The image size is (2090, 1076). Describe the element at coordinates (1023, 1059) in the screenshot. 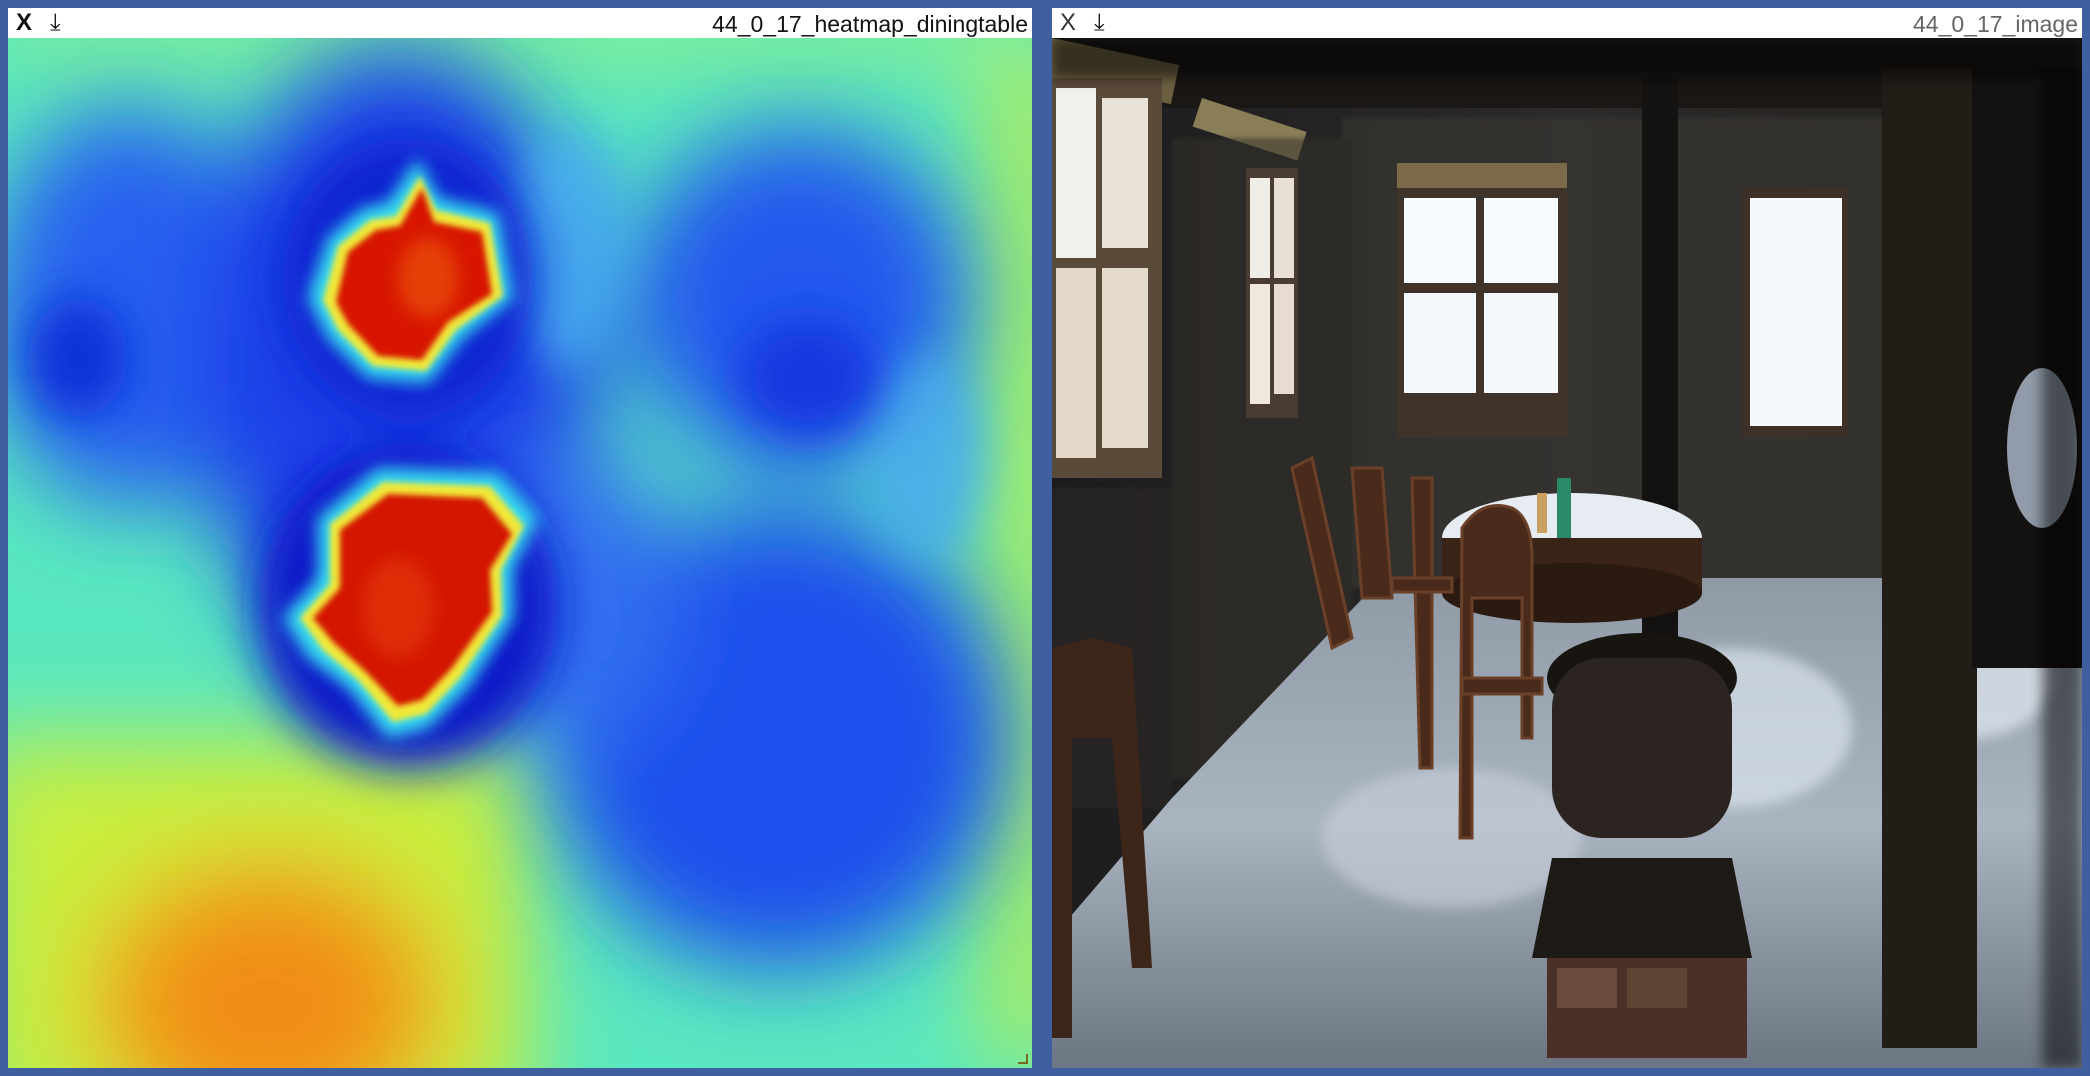

I see `resize-handle` at that location.